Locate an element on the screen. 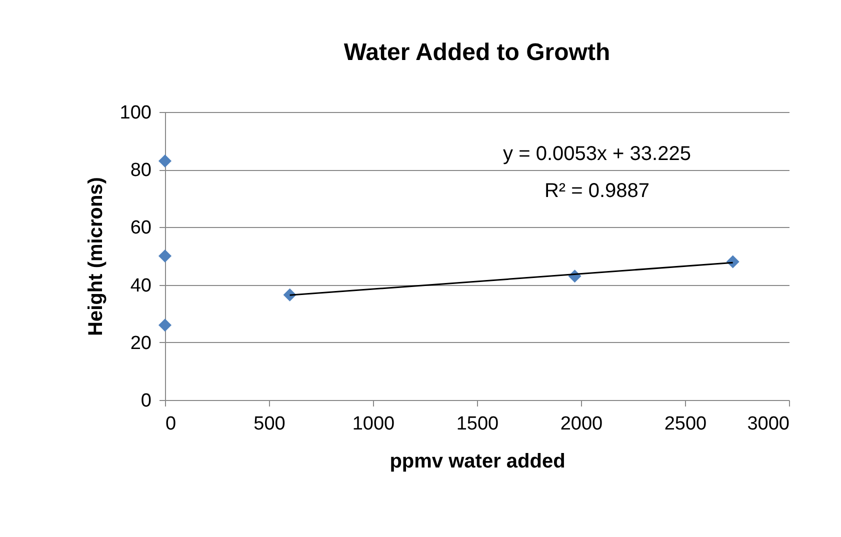  x-tick-label: 3000 is located at coordinates (768, 424).